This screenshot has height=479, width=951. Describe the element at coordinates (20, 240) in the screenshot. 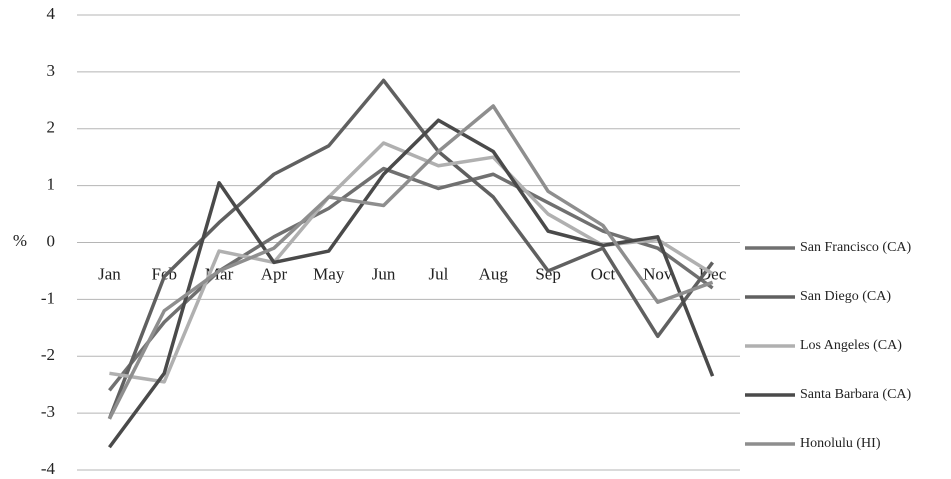

I see `y-axis-label: %` at that location.